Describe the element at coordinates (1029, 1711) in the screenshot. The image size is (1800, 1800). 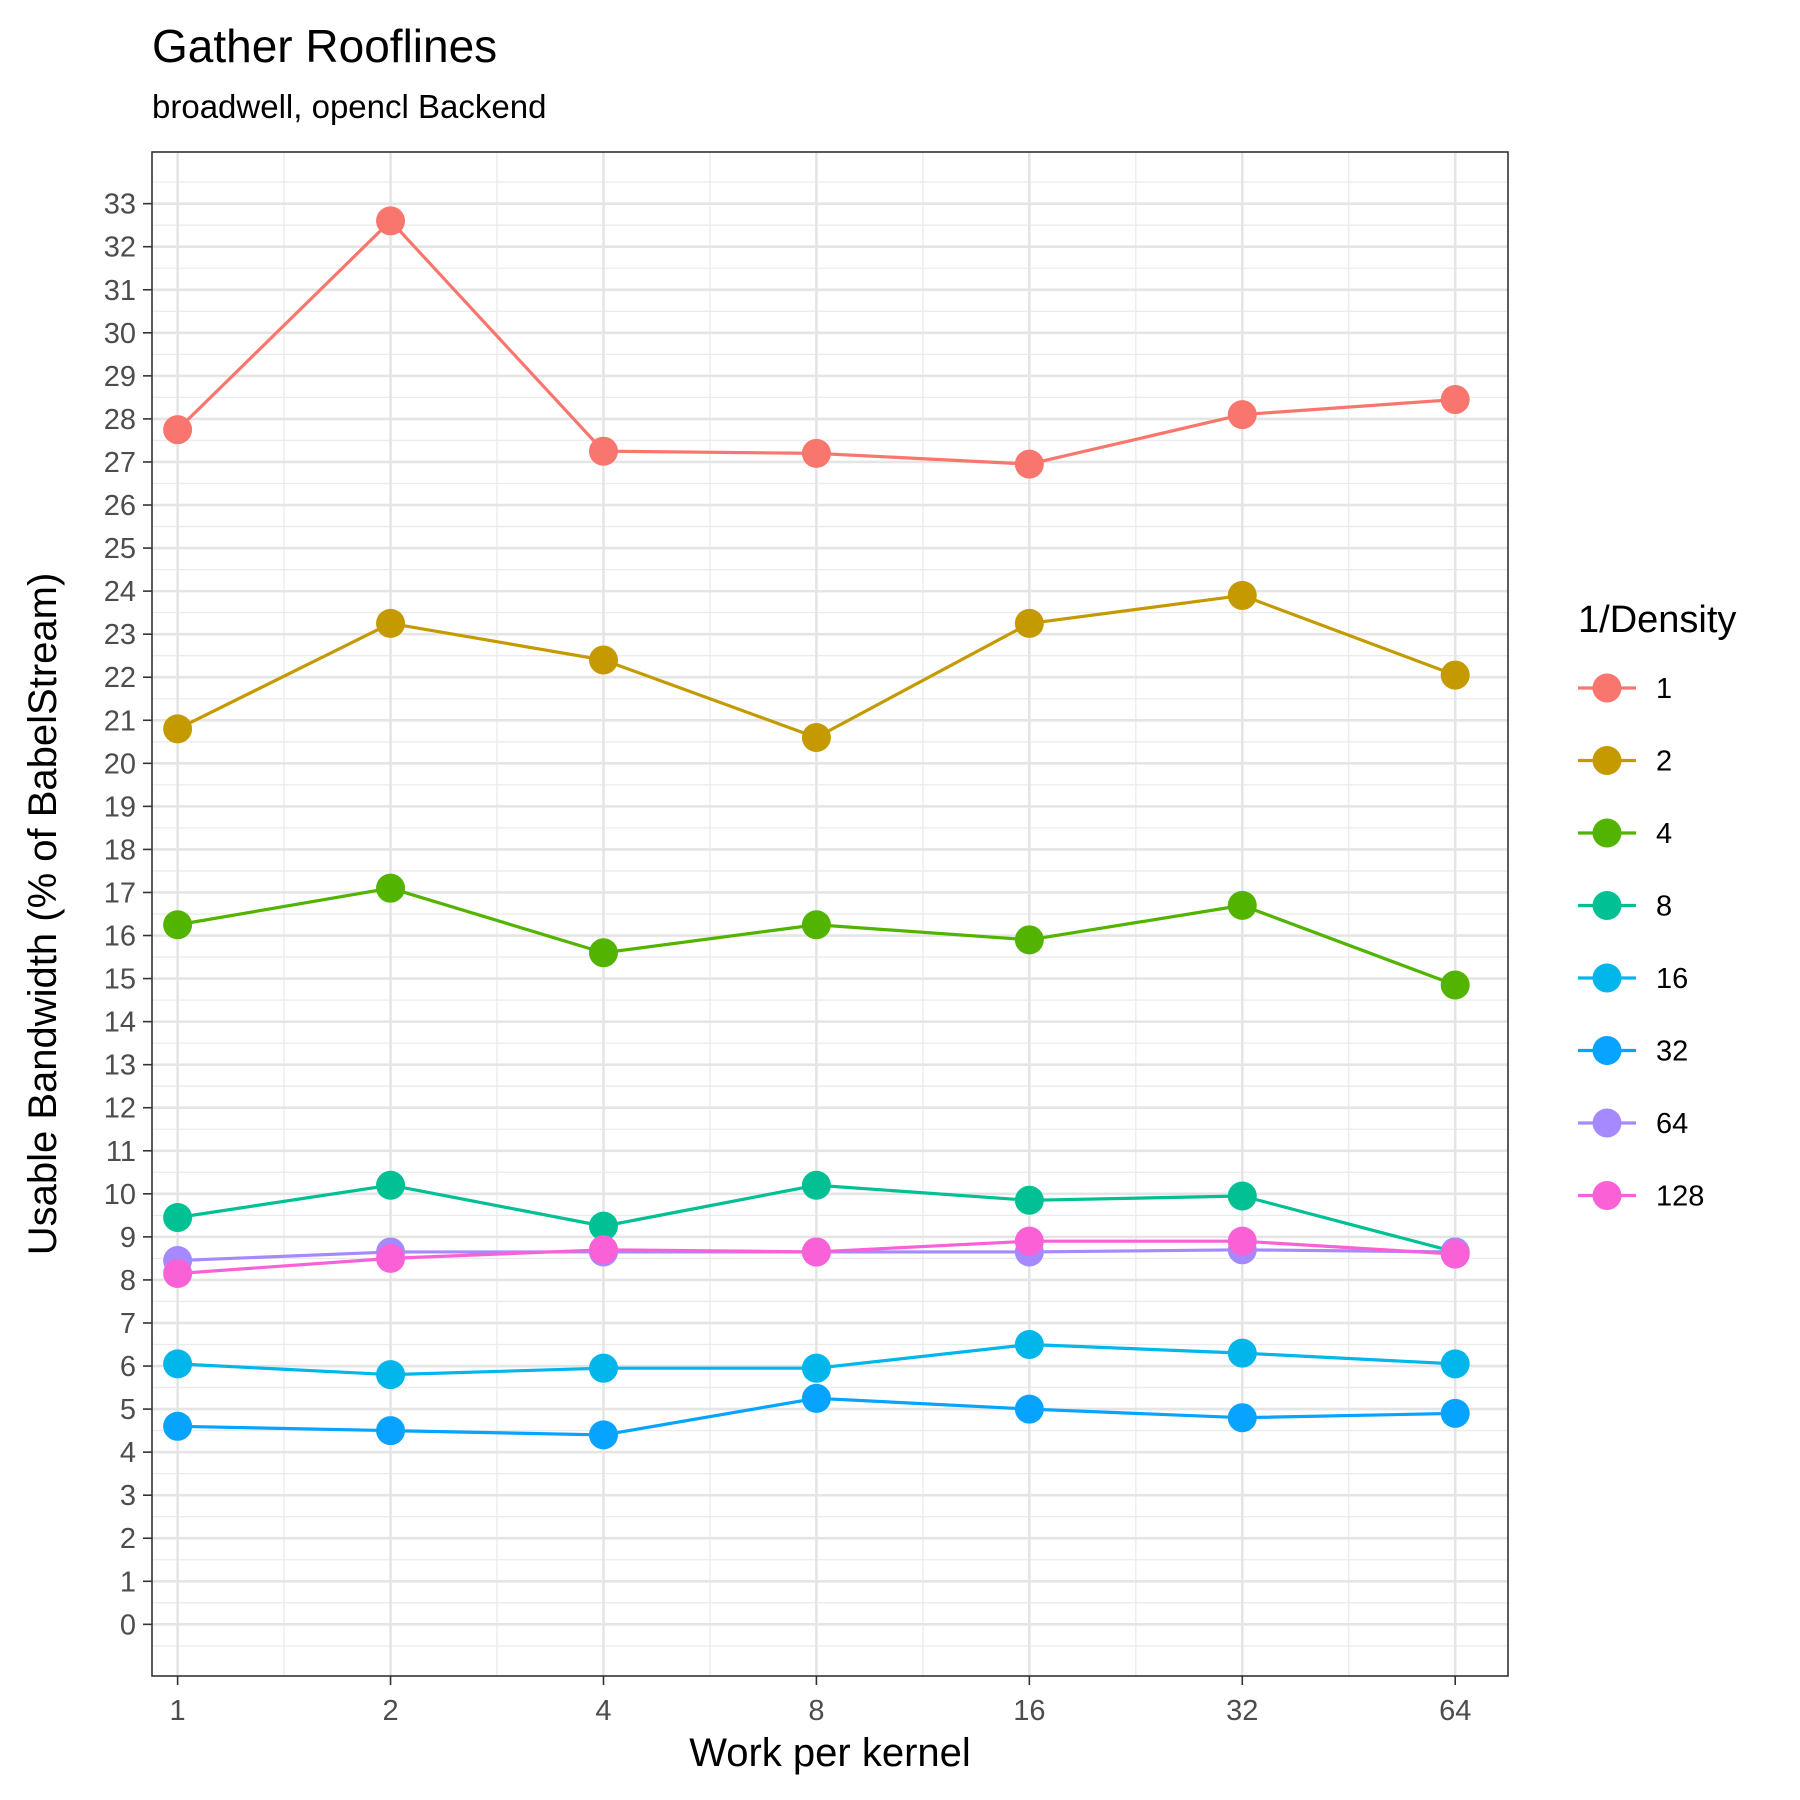
I see `x-tick-label: 16` at that location.